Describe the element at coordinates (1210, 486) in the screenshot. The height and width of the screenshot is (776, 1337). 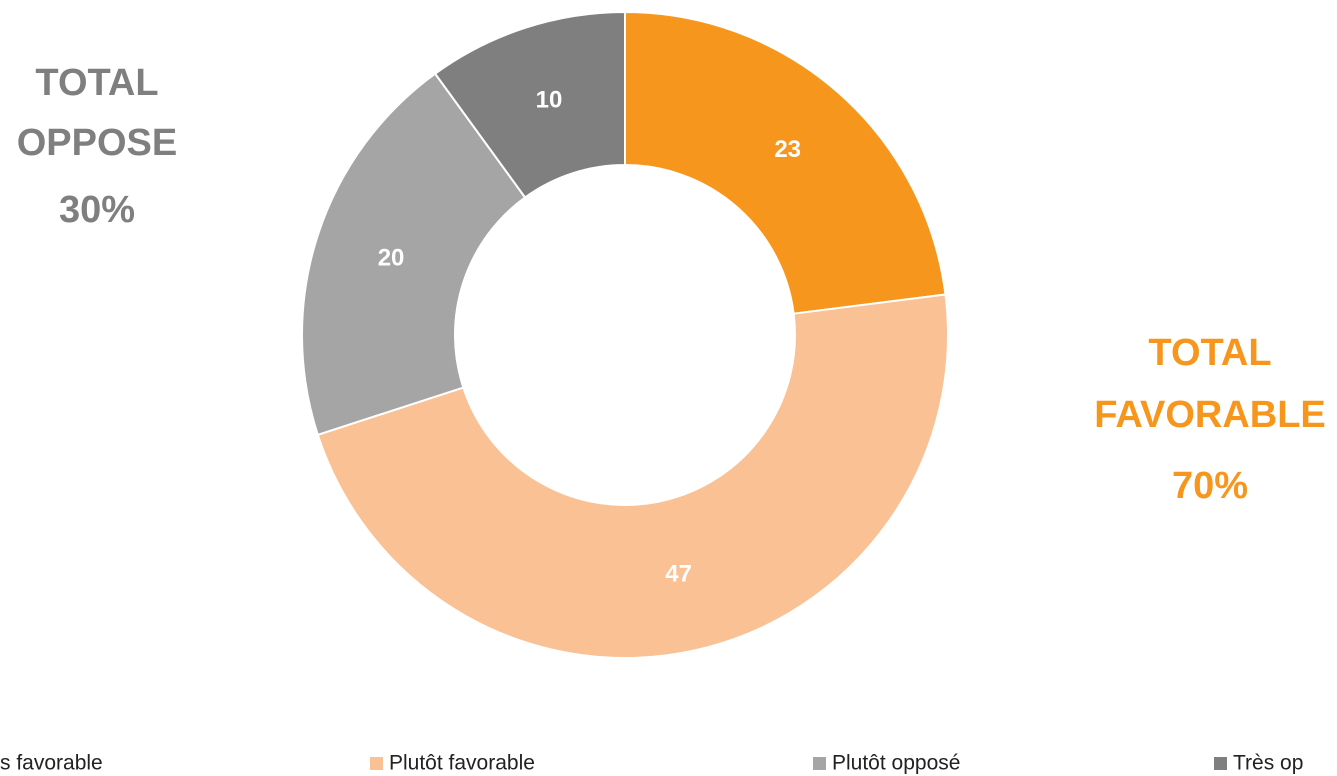
I see `annotation: 70%` at that location.